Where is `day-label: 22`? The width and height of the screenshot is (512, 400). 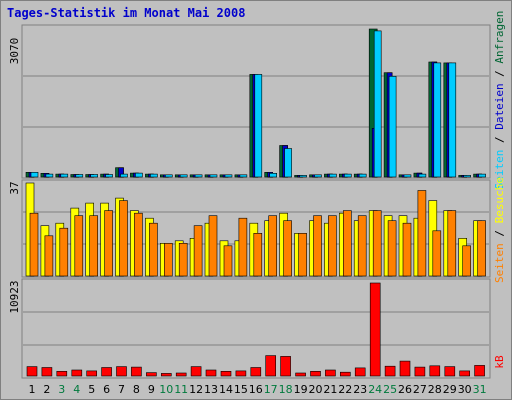
day-label: 22 is located at coordinates (345, 389).